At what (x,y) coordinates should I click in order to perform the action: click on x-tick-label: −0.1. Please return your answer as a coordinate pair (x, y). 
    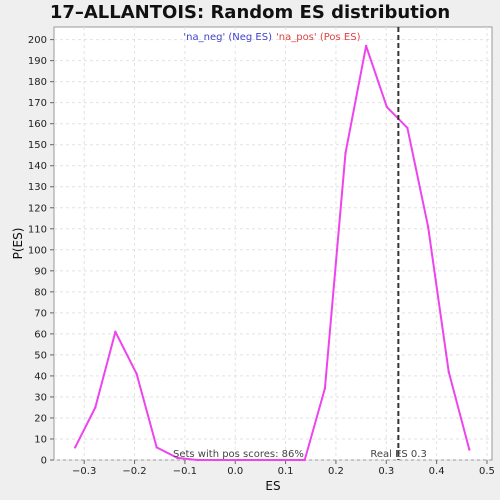
    Looking at the image, I should click on (185, 471).